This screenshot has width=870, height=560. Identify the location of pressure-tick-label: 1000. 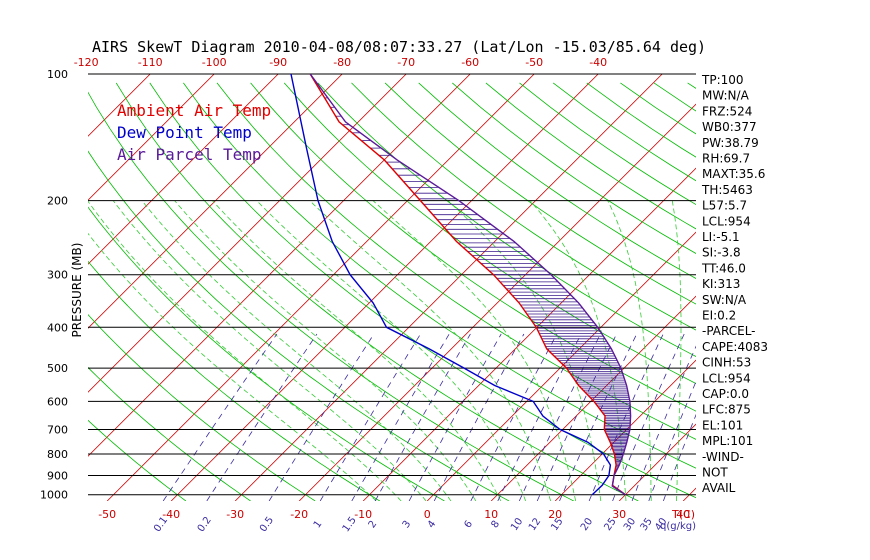
(54, 495).